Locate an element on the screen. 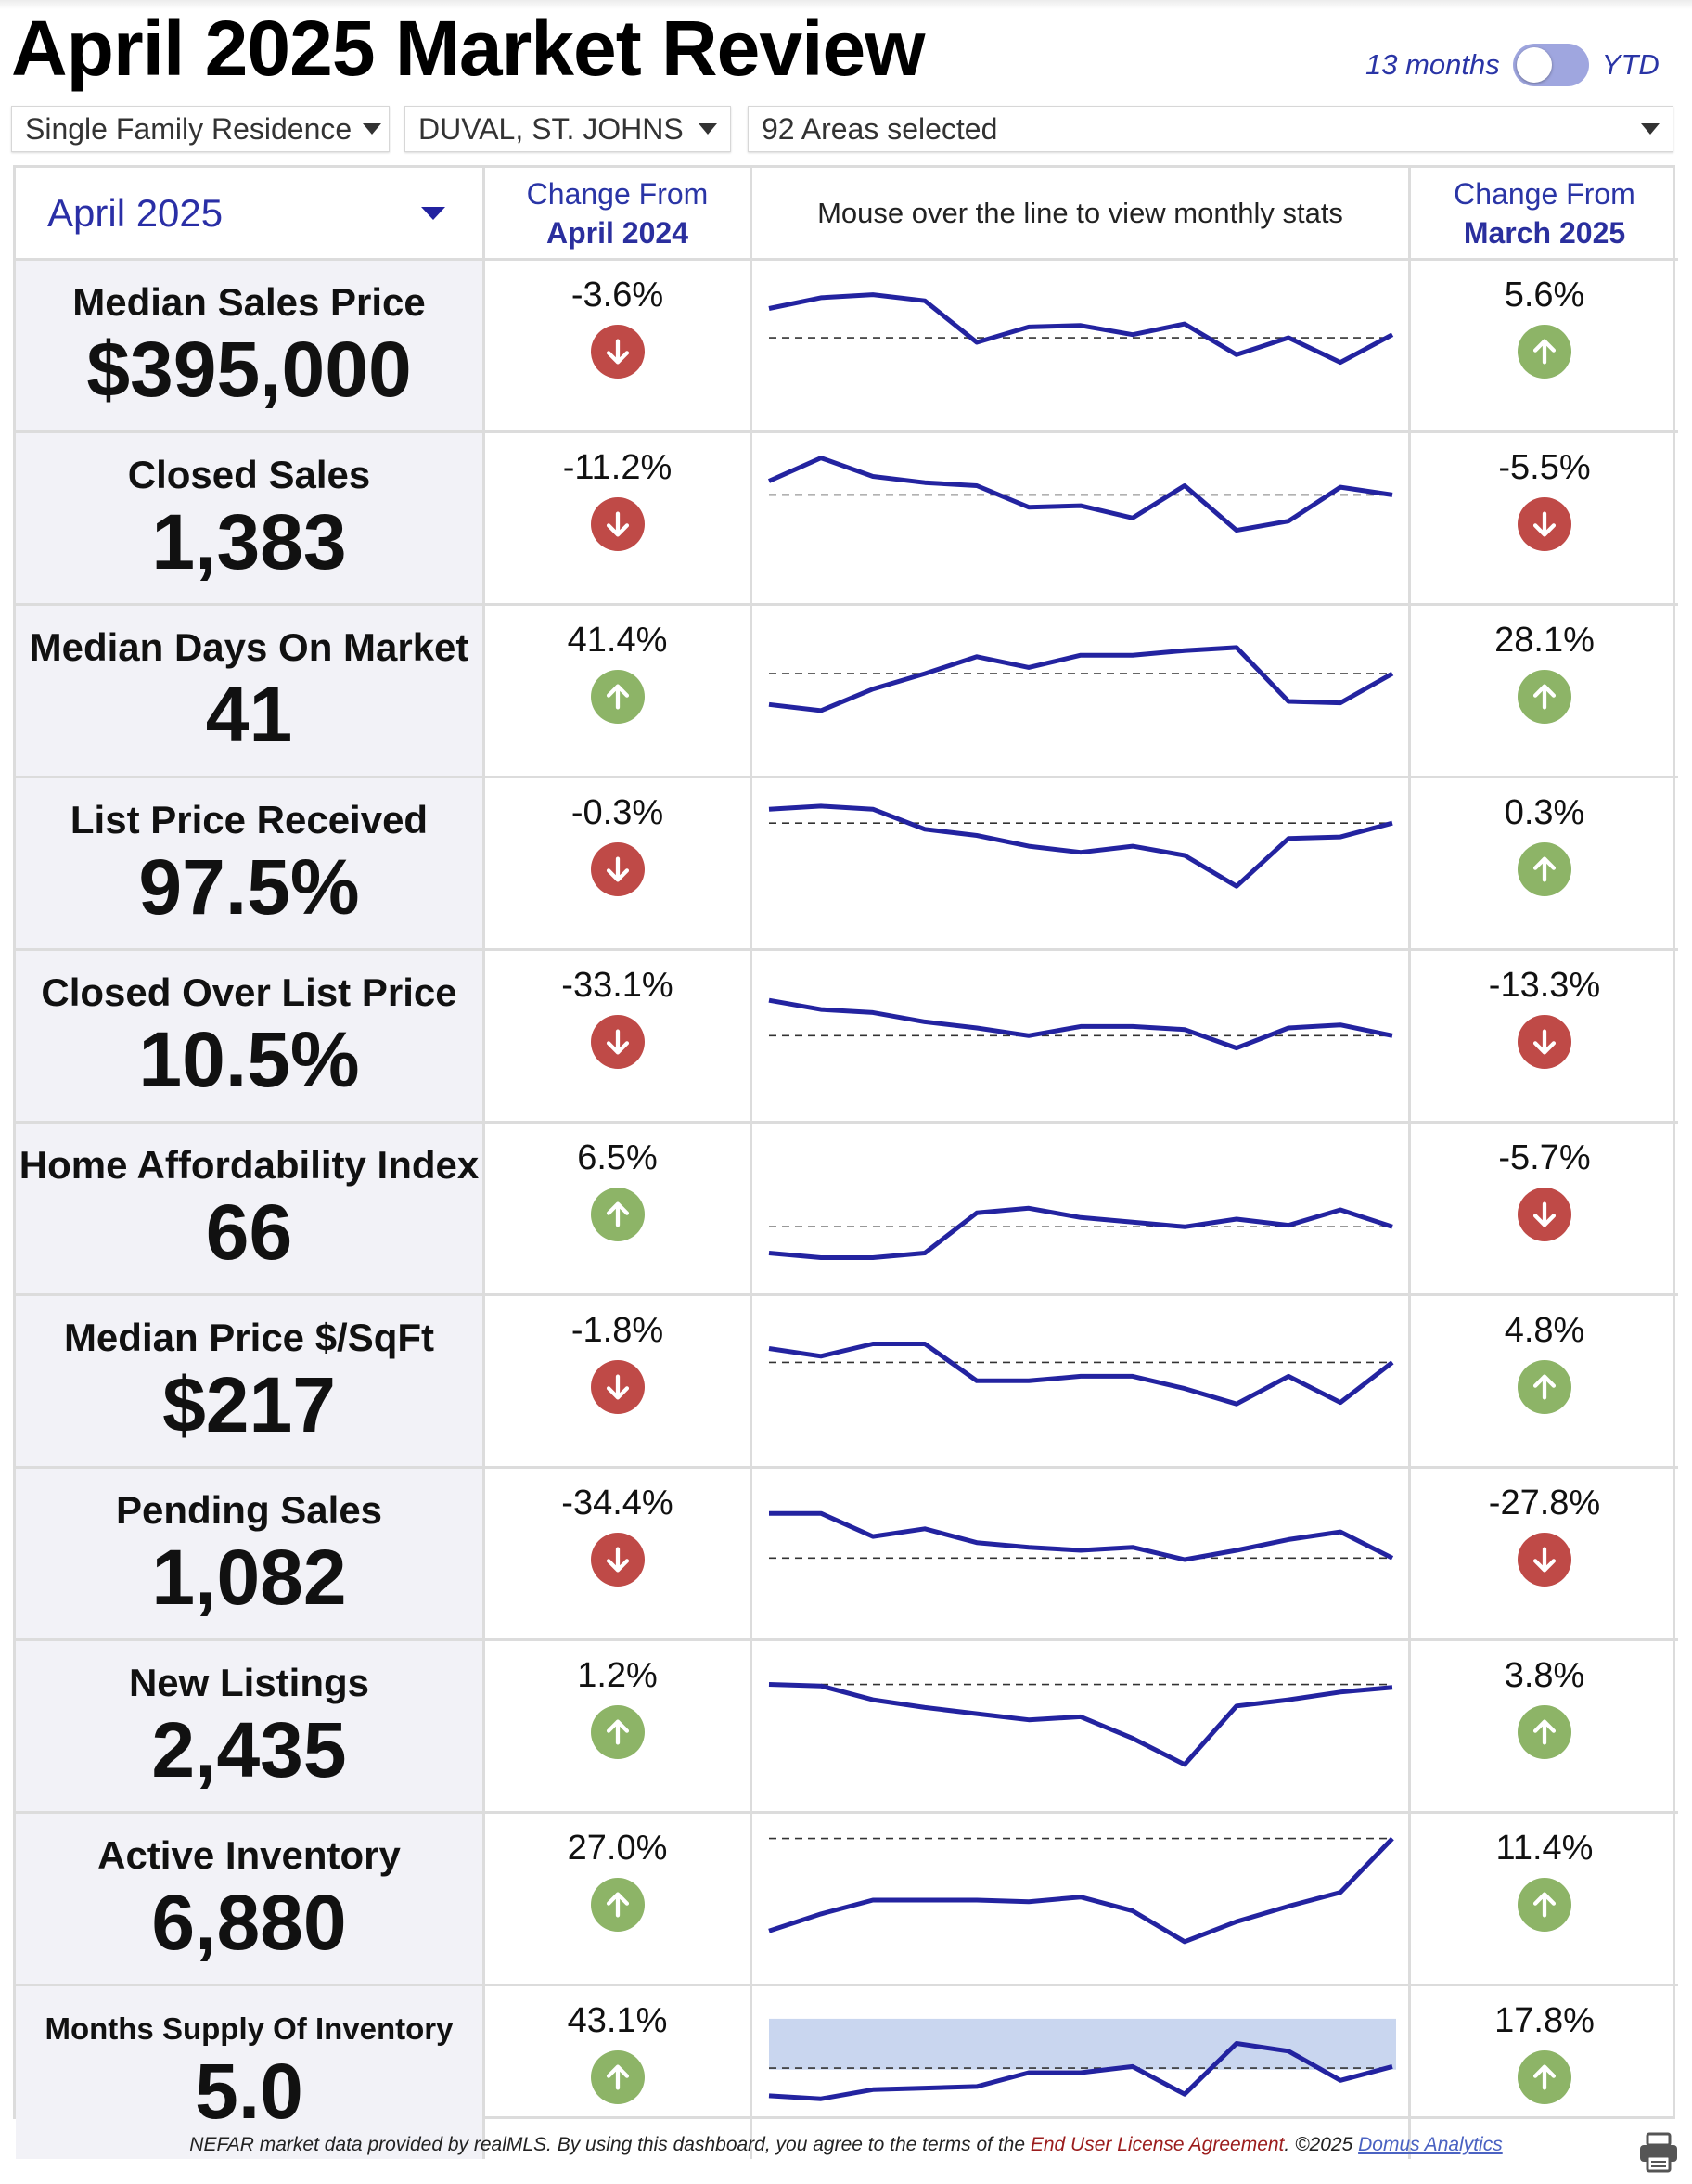  yoy-change-cell: -11.2% is located at coordinates (618, 519).